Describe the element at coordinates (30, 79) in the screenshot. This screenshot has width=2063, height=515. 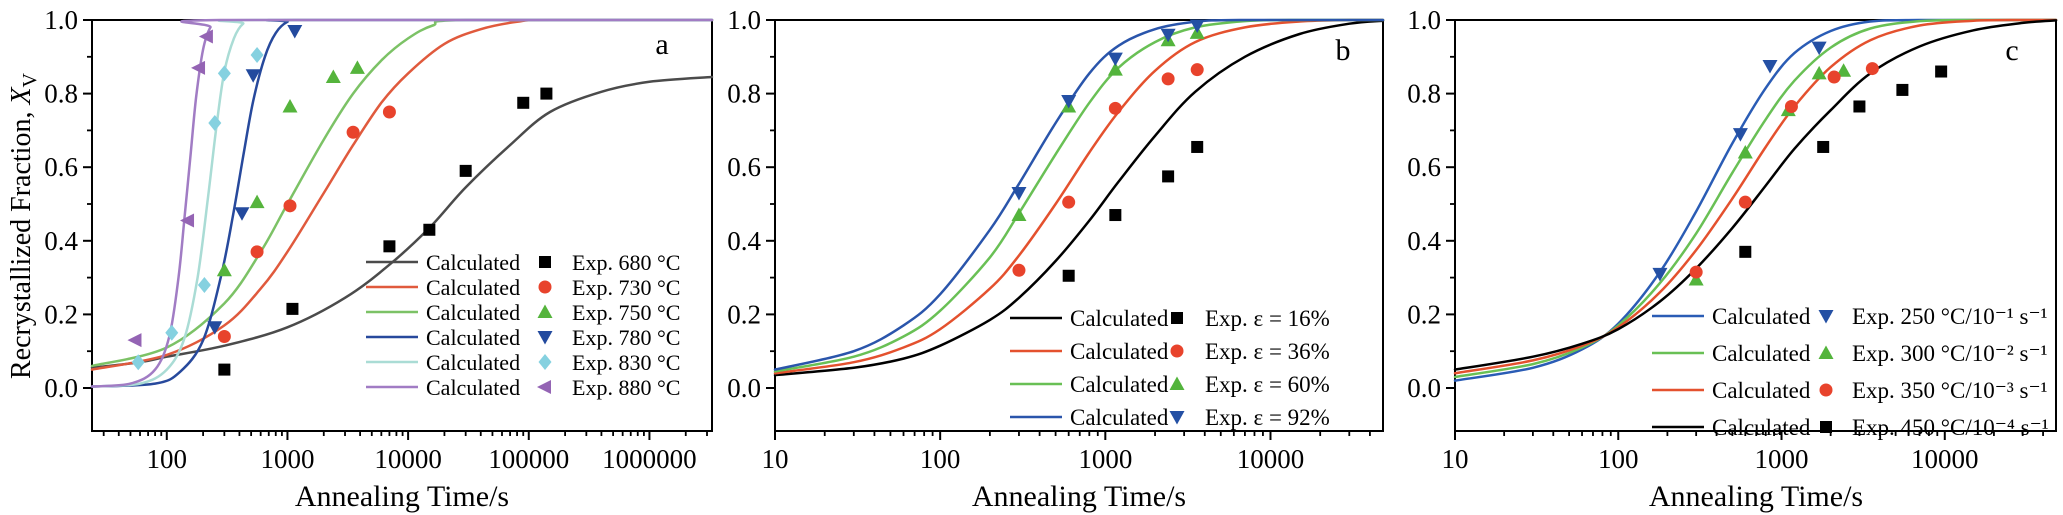
I see `y-axis-title-subscript: V` at that location.